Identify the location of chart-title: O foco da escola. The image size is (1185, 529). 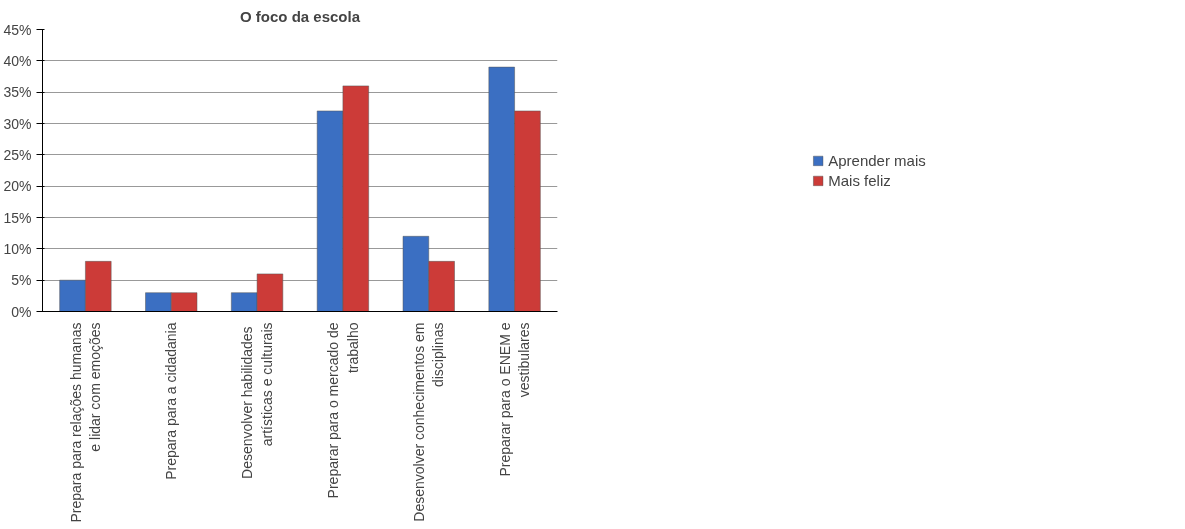
(300, 16).